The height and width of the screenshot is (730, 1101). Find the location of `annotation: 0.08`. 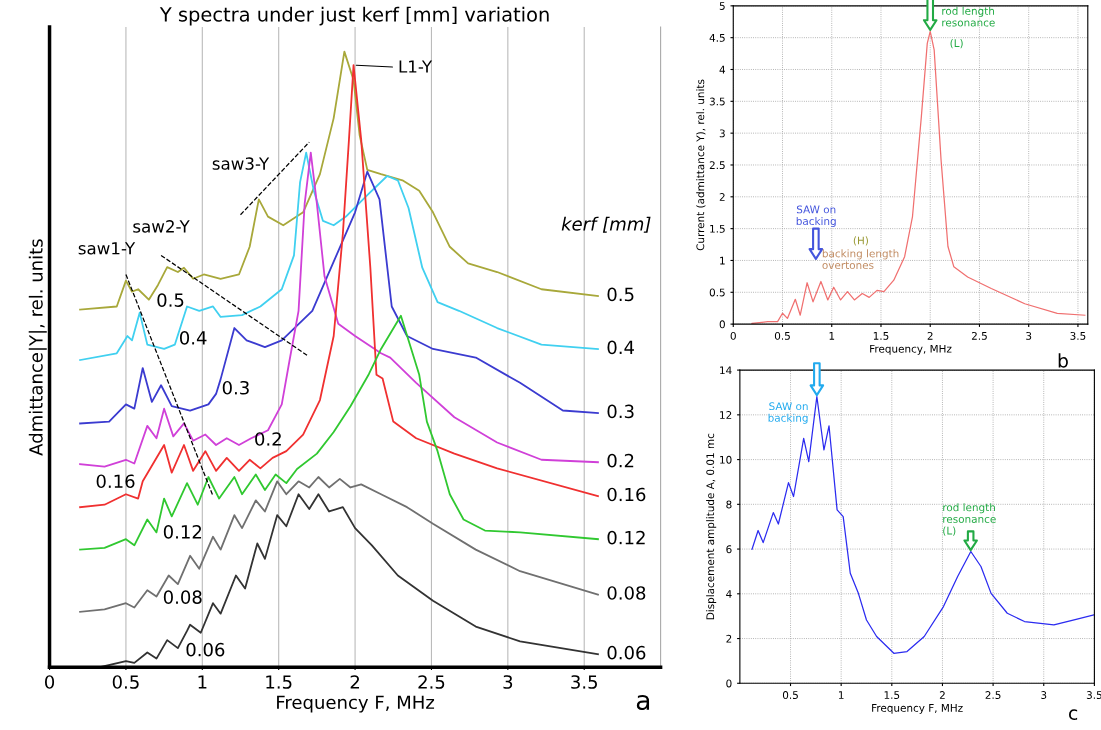

annotation: 0.08 is located at coordinates (626, 593).